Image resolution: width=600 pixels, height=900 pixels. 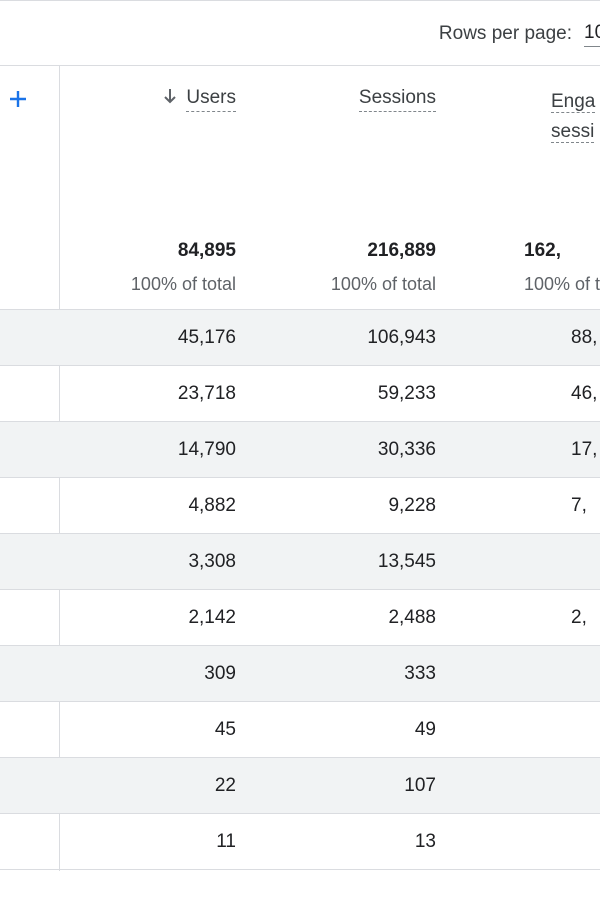 What do you see at coordinates (300, 842) in the screenshot?
I see `table-row: 11 13` at bounding box center [300, 842].